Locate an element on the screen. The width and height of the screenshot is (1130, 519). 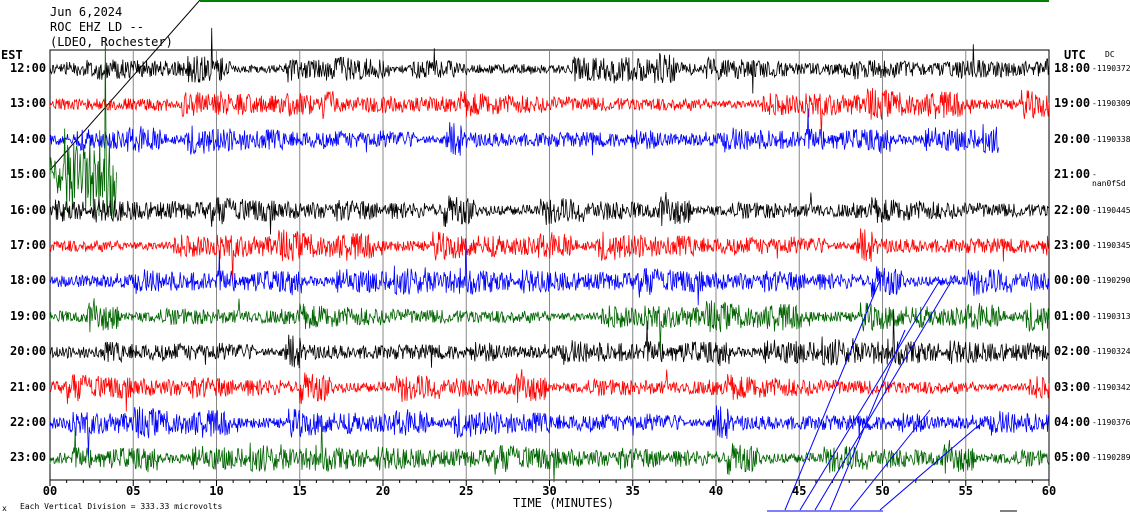
est-label: 21:00 is located at coordinates (28, 386).